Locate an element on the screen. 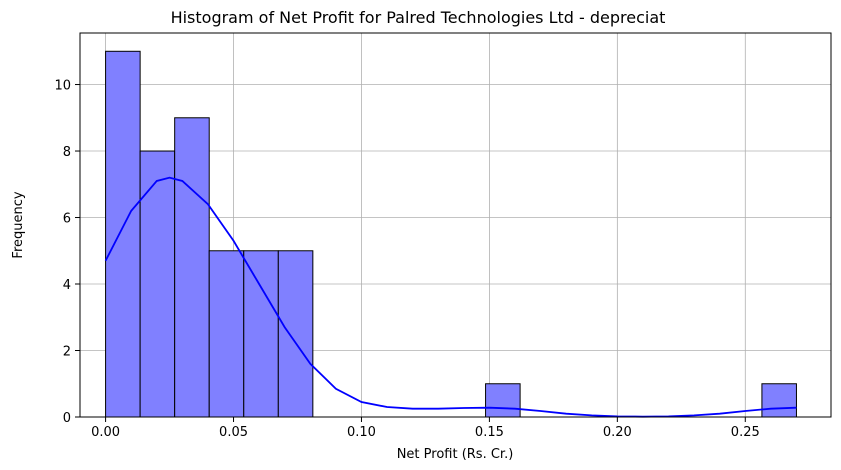 The image size is (841, 470). x-tick-label-3: 0.15 is located at coordinates (489, 432).